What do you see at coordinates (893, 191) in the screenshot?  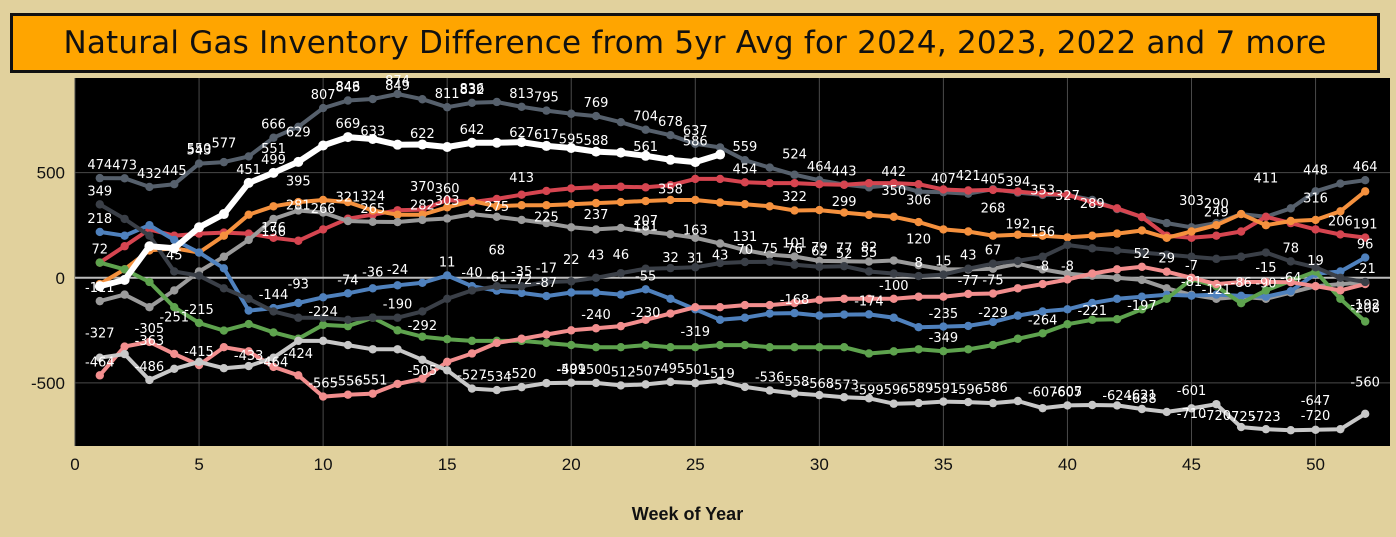 I see `data-label: 350` at bounding box center [893, 191].